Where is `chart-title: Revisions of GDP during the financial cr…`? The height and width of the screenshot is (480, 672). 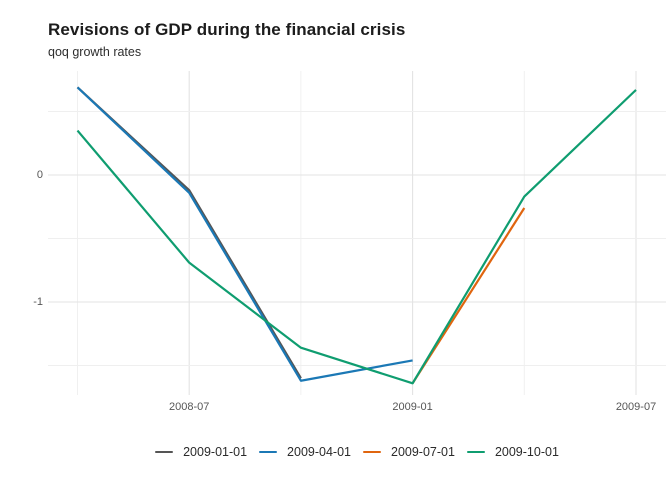
chart-title: Revisions of GDP during the financial cr… is located at coordinates (227, 29).